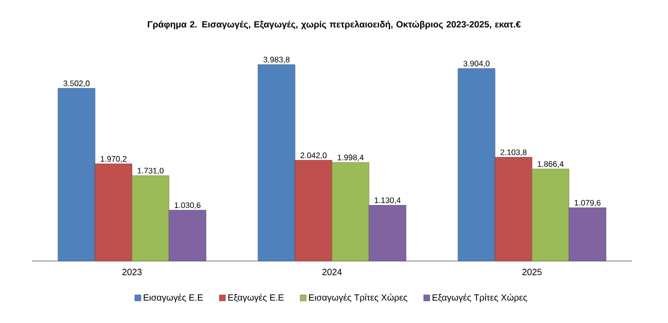 This screenshot has width=668, height=323. I want to click on data-label: 3.904,0, so click(476, 64).